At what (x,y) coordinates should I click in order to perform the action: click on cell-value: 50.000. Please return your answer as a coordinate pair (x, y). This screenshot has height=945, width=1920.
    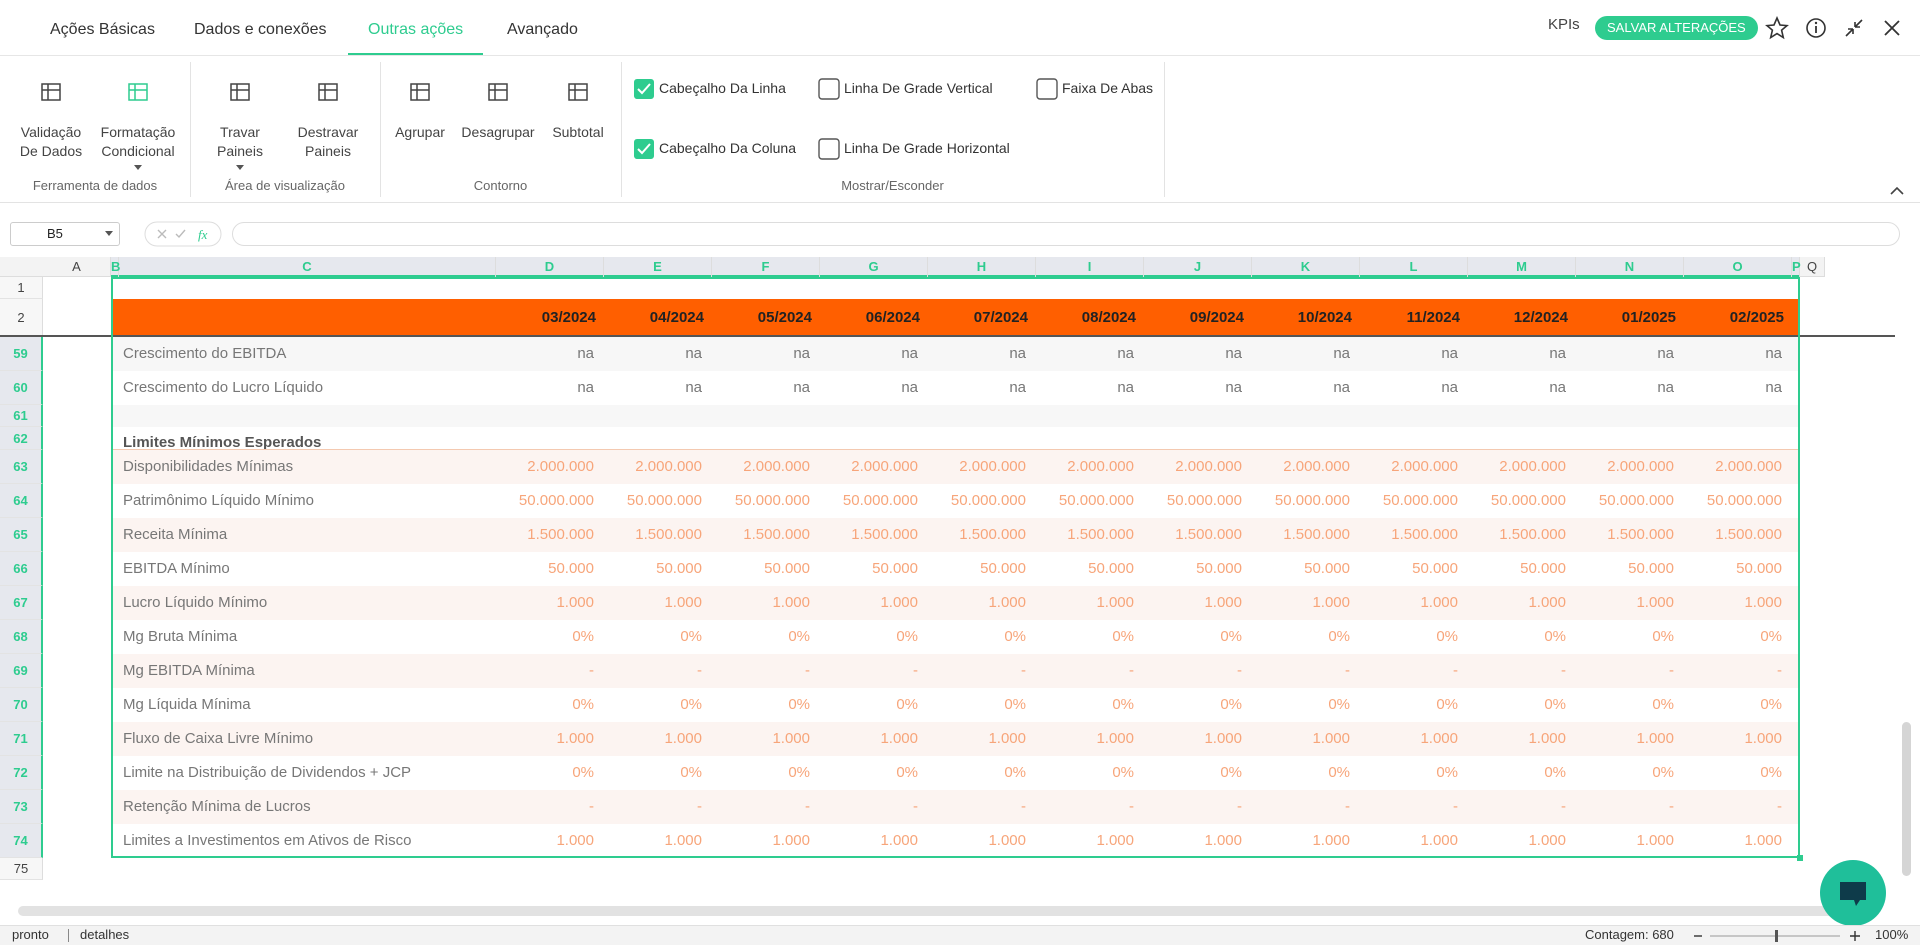
    Looking at the image, I should click on (1759, 568).